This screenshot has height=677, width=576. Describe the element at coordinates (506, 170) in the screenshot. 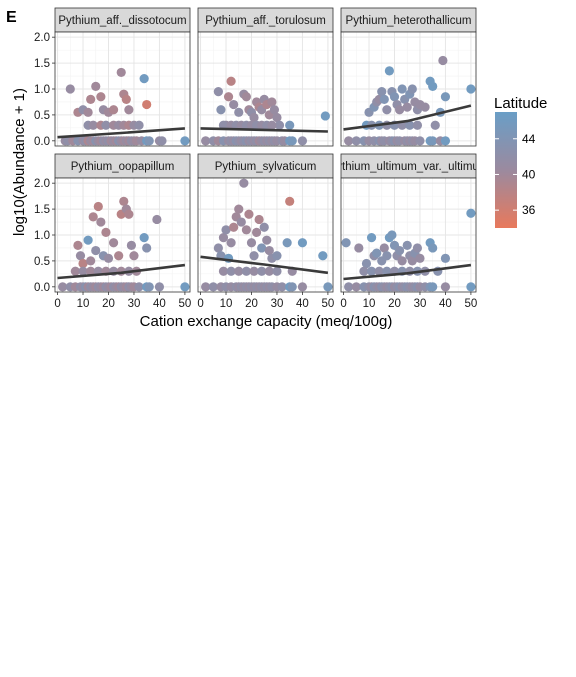

I see `legend-colorbar` at that location.